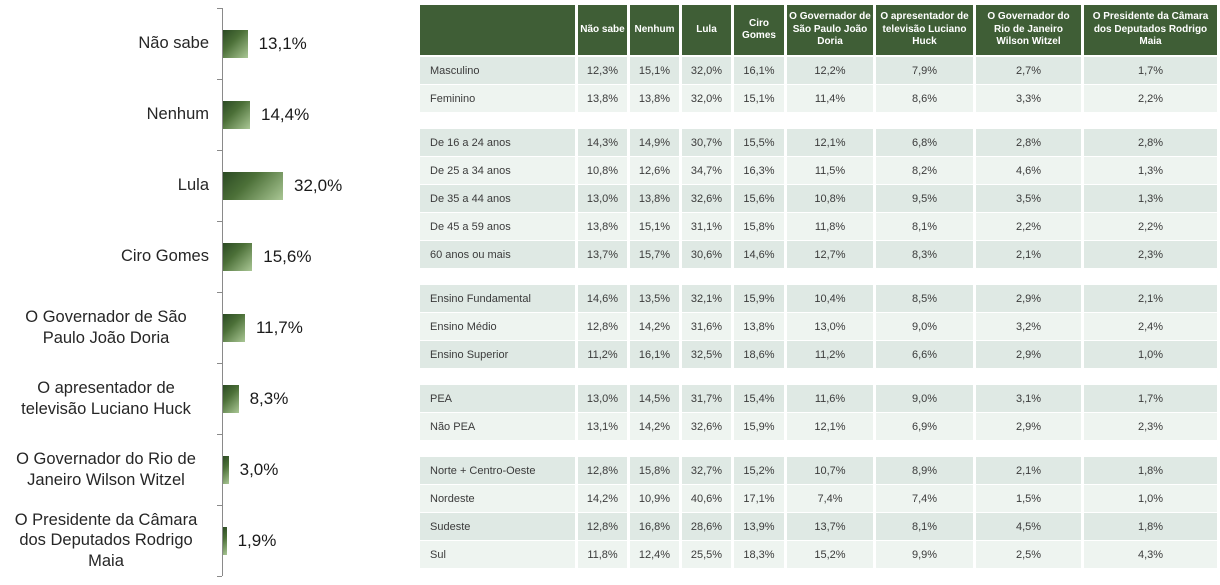  I want to click on data-cell: 13,1%, so click(604, 427).